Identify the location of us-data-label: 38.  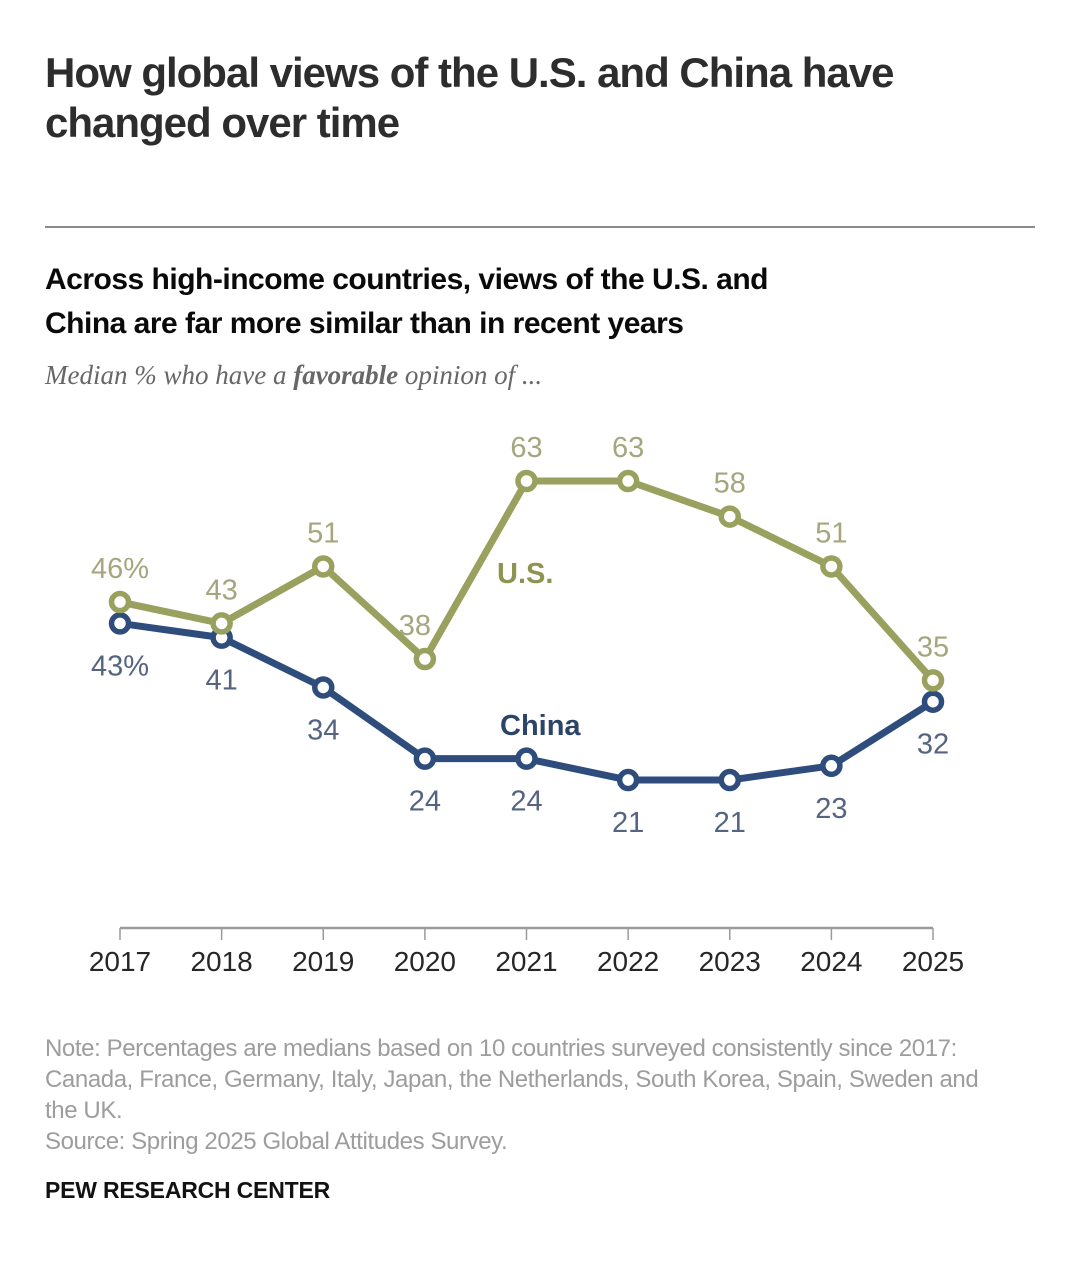
(415, 626).